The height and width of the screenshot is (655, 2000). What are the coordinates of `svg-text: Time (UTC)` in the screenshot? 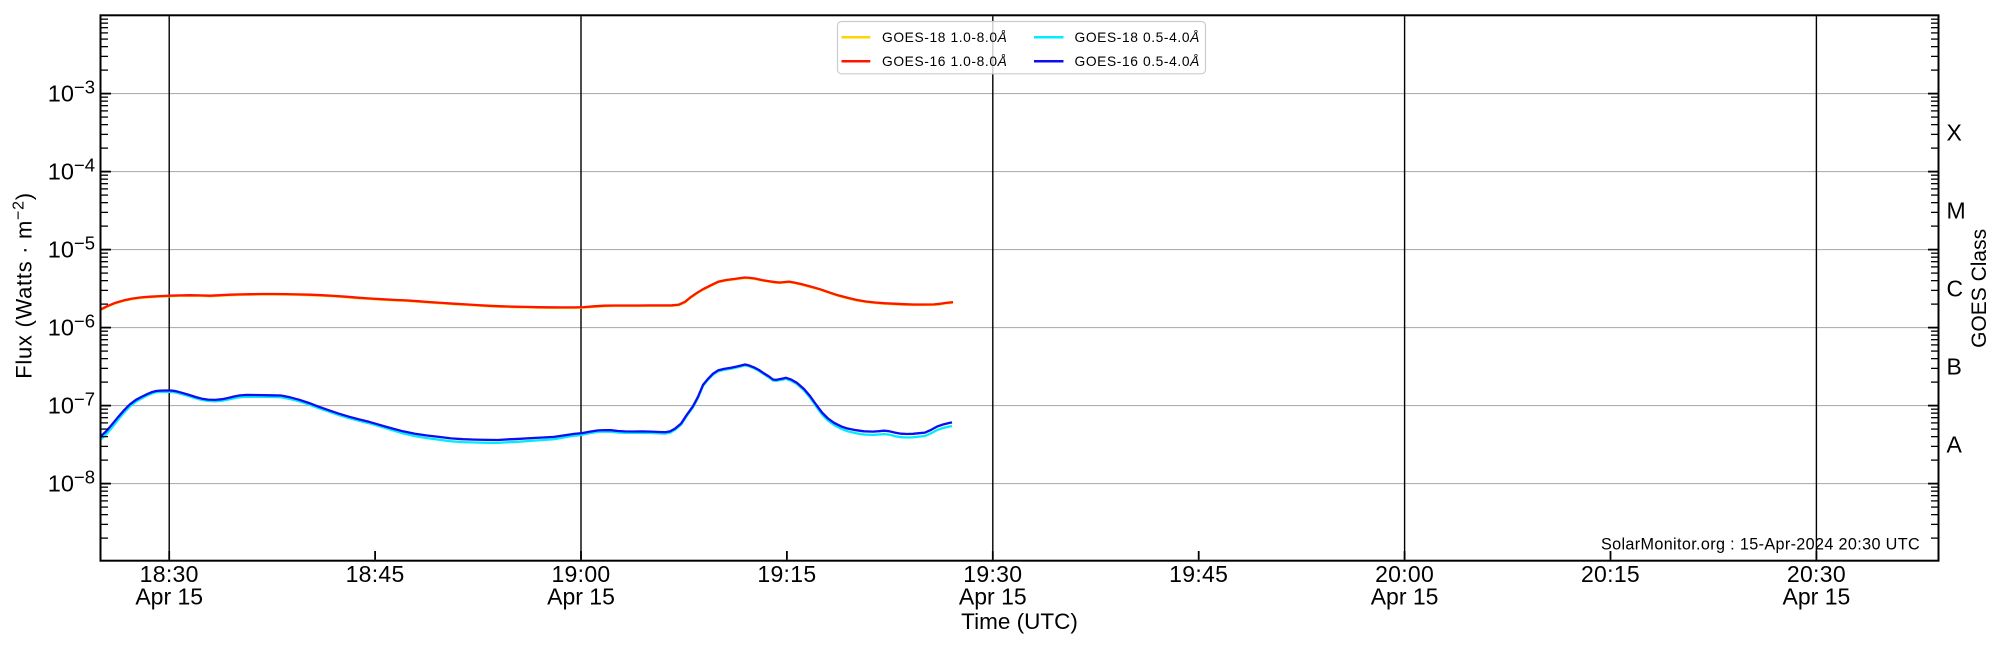 It's located at (1019, 621).